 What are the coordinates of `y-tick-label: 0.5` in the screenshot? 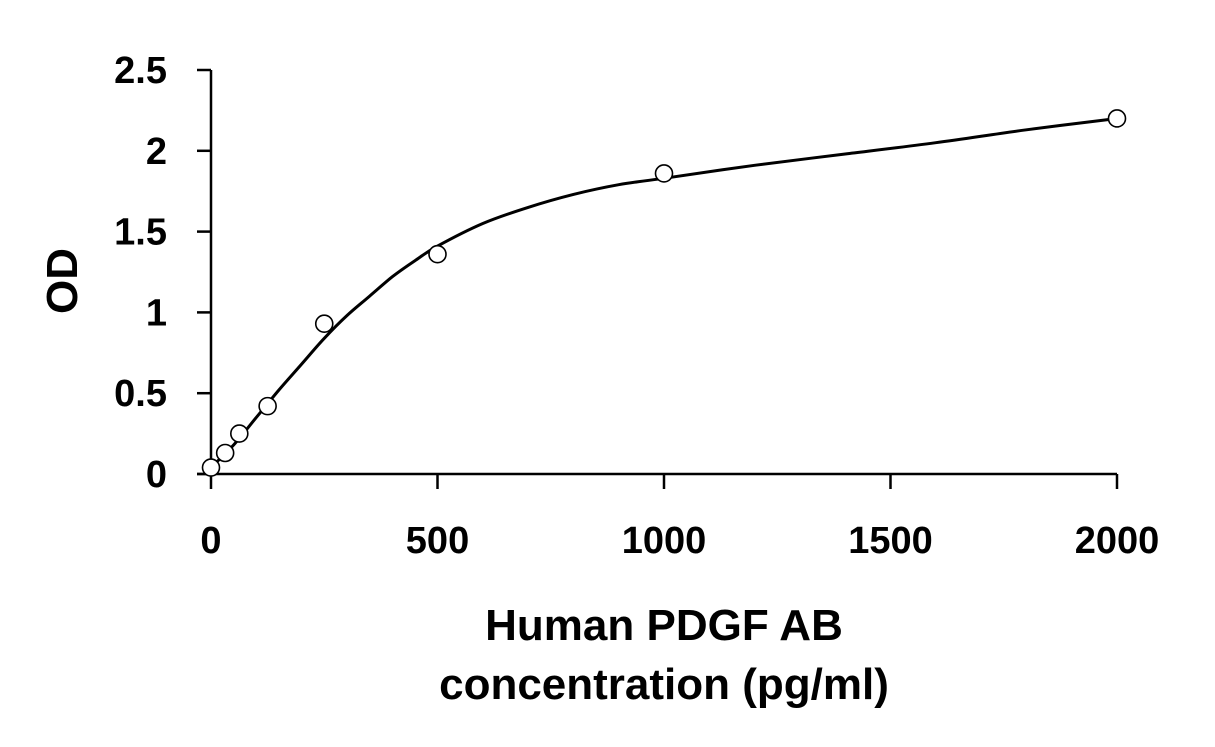 It's located at (140, 394).